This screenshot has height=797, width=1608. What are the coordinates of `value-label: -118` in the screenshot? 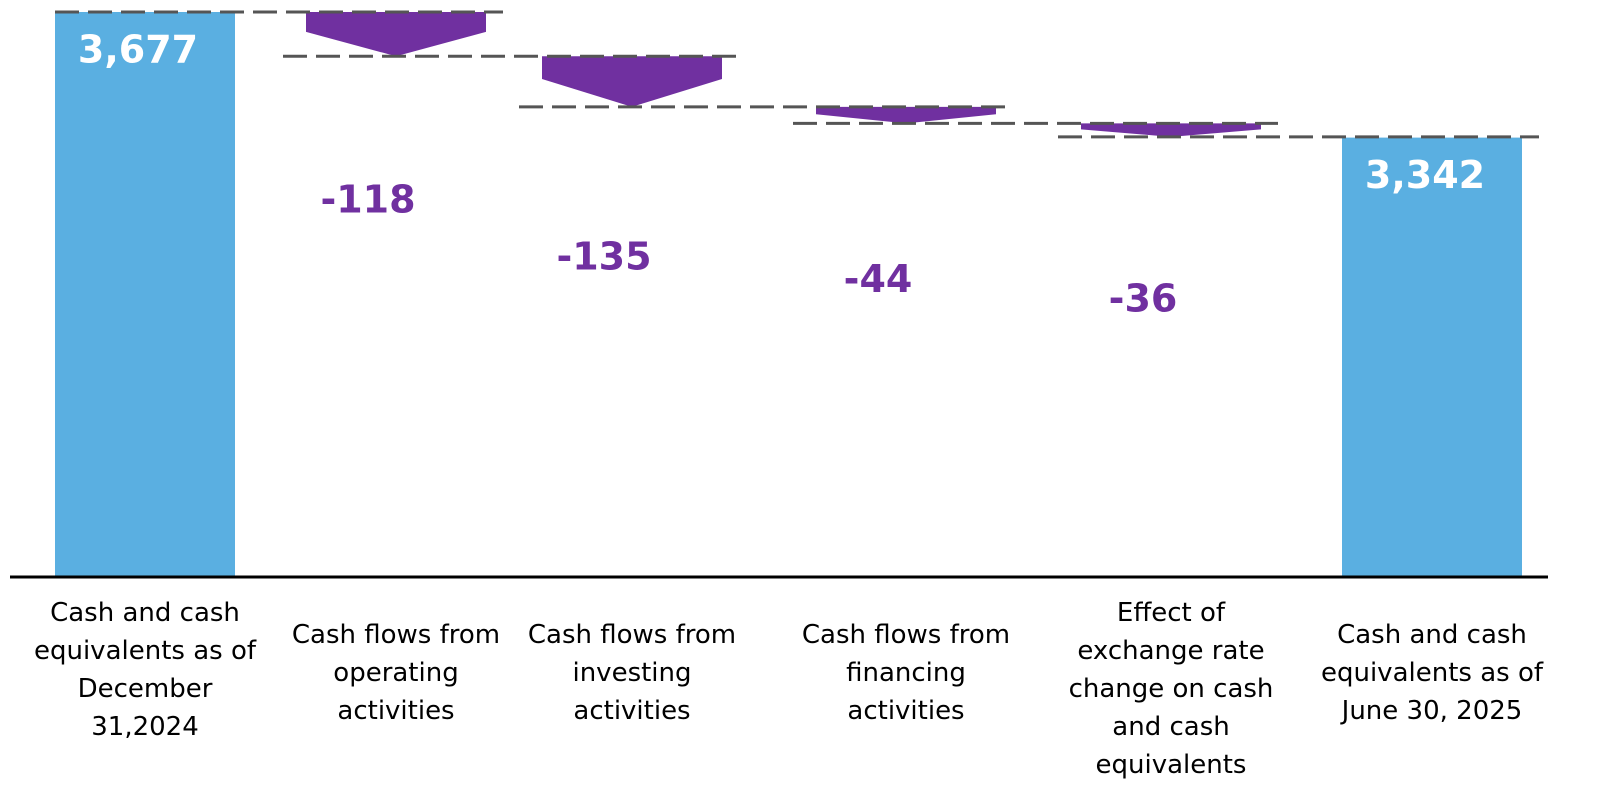 It's located at (367, 200).